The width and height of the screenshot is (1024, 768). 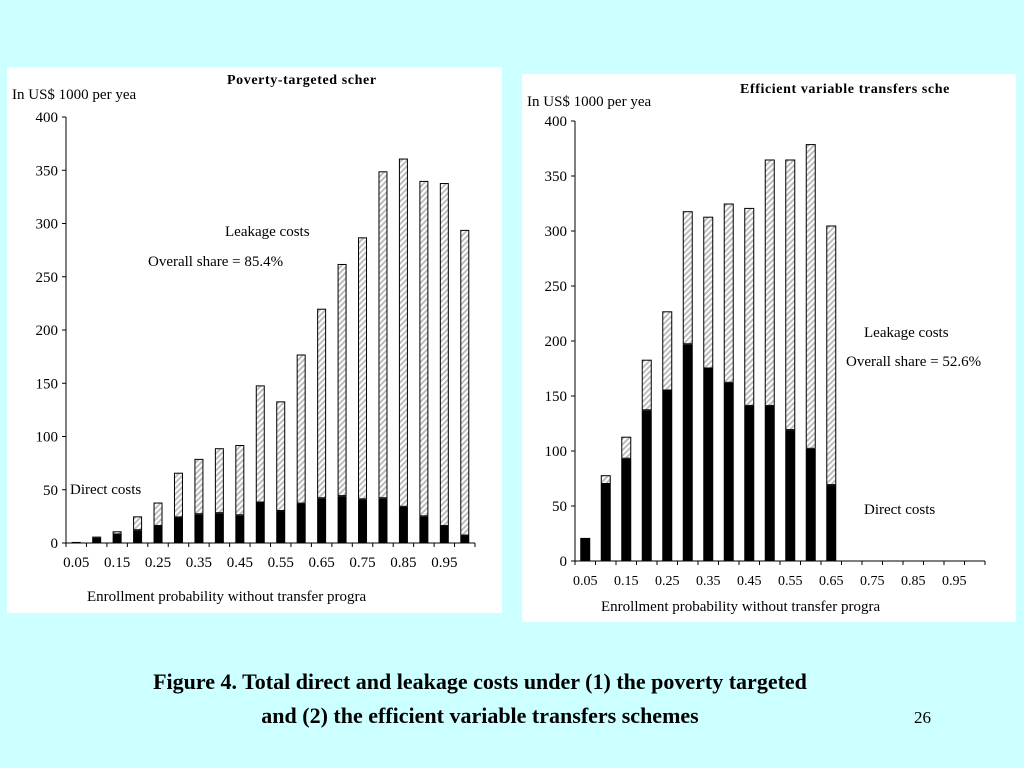 I want to click on page-number: 26, so click(x=922, y=717).